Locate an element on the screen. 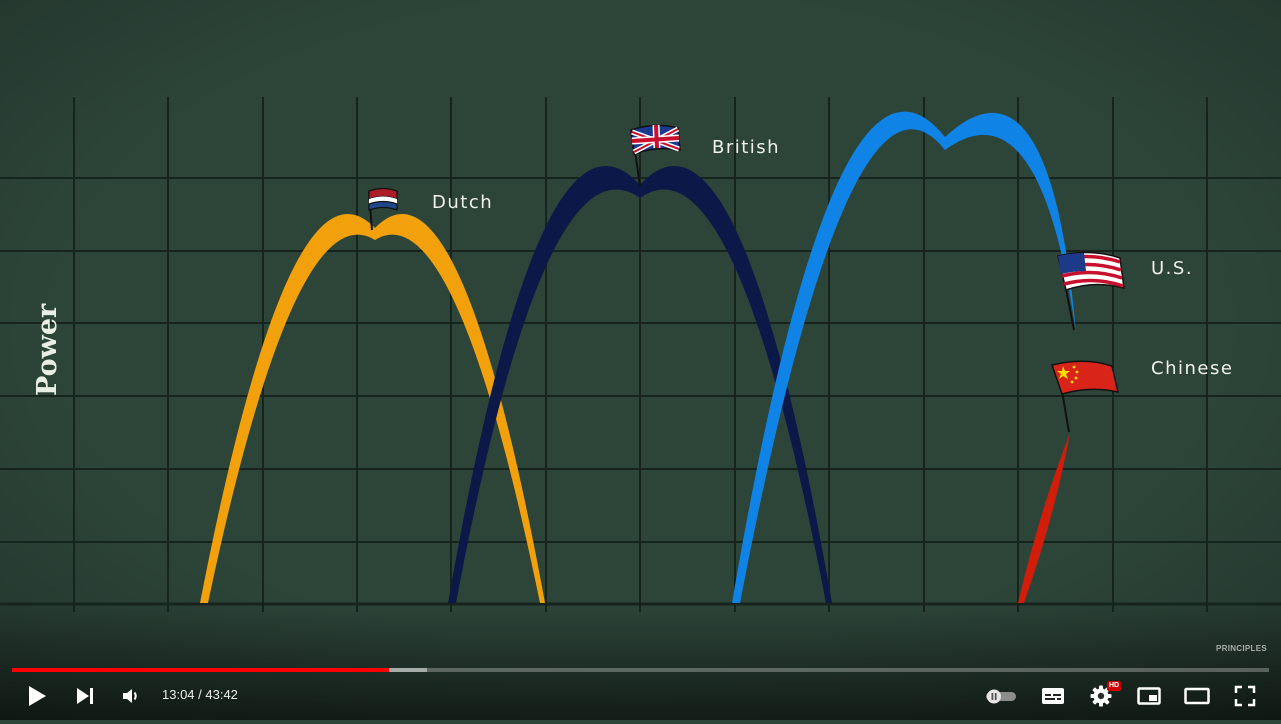  subtitles-button is located at coordinates (1053, 696).